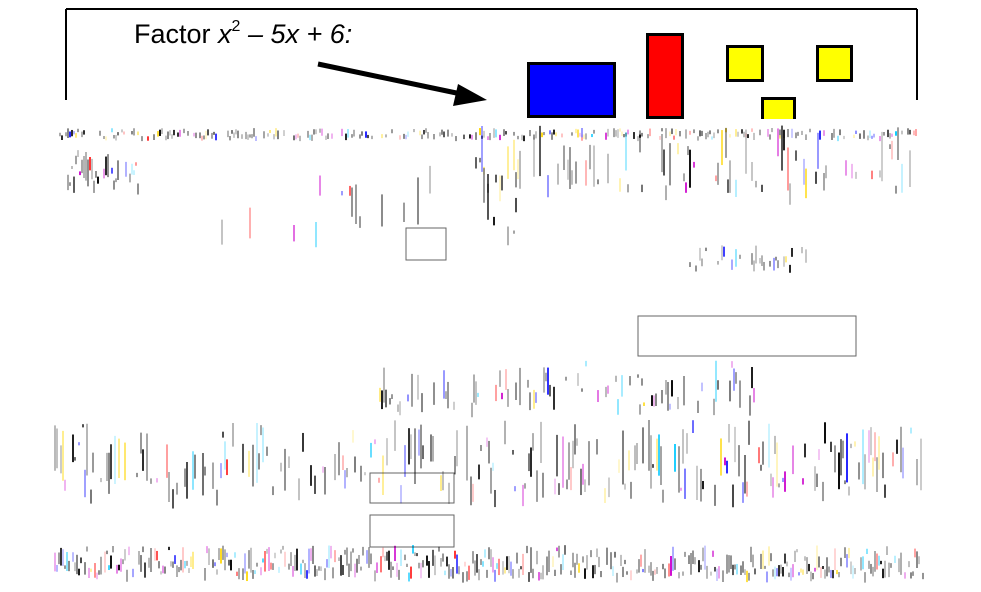 This screenshot has height=592, width=981. Describe the element at coordinates (778, 108) in the screenshot. I see `unit-tile-partial` at that location.